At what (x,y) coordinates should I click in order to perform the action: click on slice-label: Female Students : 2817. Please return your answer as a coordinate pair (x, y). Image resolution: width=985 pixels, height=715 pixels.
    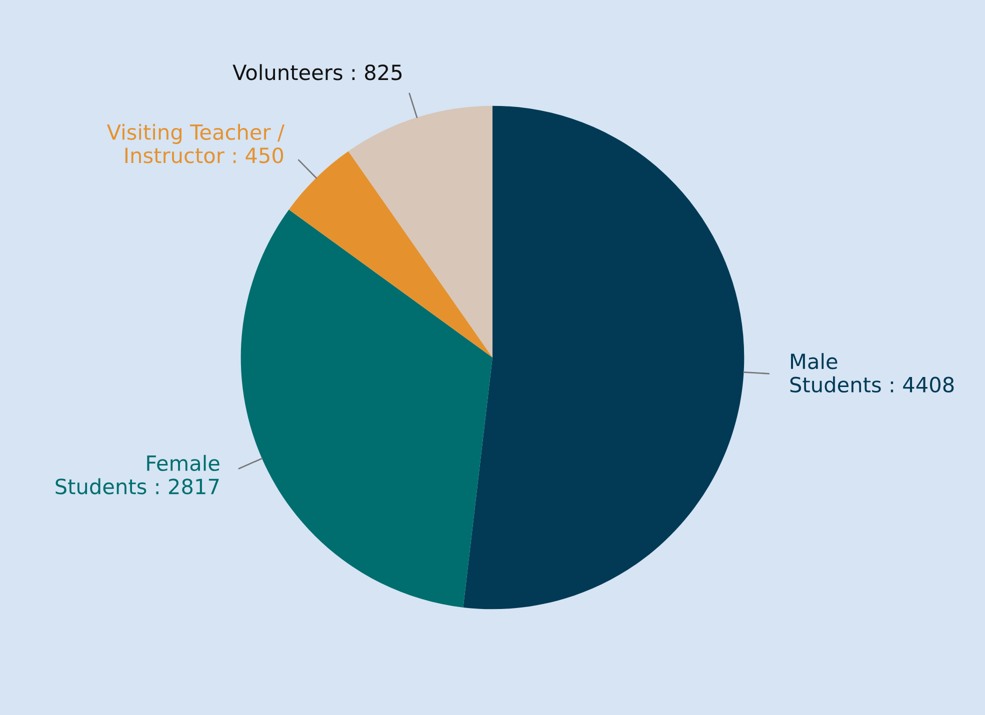
    Looking at the image, I should click on (138, 474).